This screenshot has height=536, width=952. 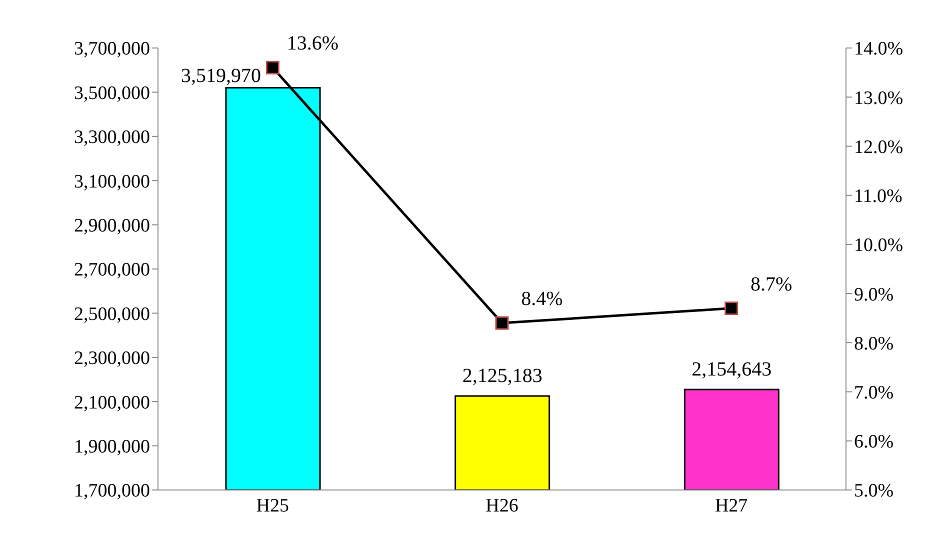 What do you see at coordinates (732, 369) in the screenshot?
I see `data-label: 2,154,643` at bounding box center [732, 369].